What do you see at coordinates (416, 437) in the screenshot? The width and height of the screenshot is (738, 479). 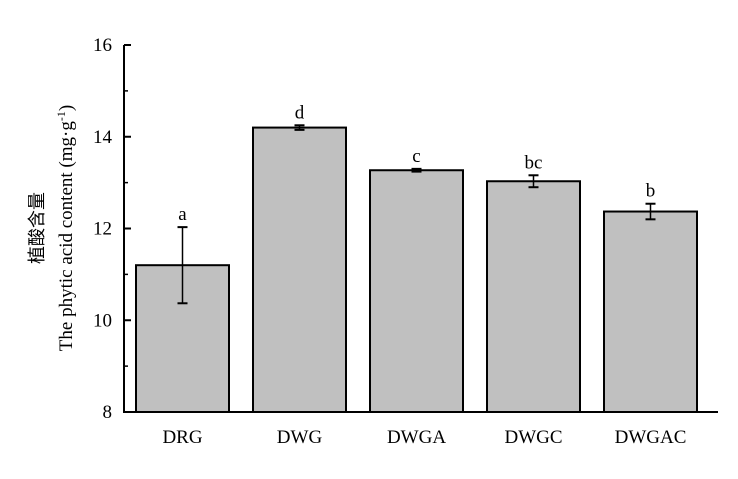 I see `category-label-dwga: DWGA` at bounding box center [416, 437].